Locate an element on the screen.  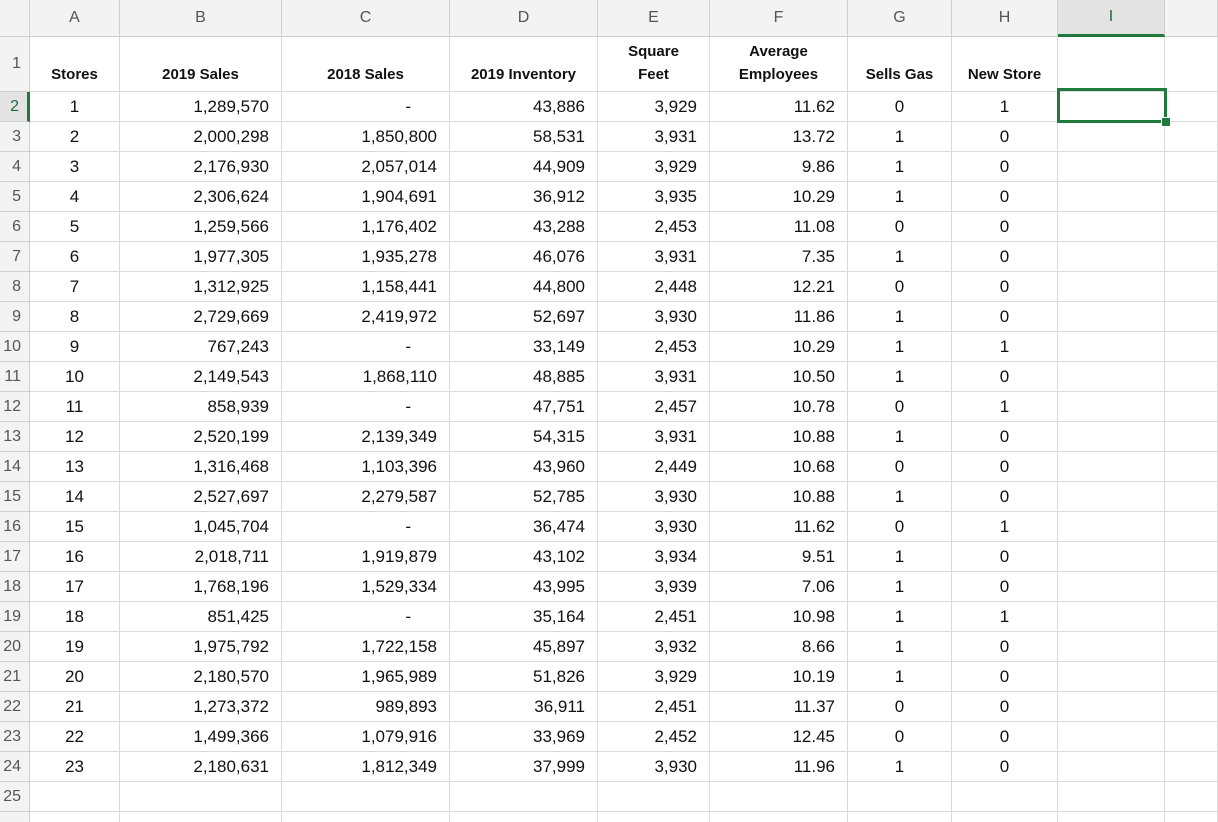
row-header: 24 is located at coordinates (15, 767).